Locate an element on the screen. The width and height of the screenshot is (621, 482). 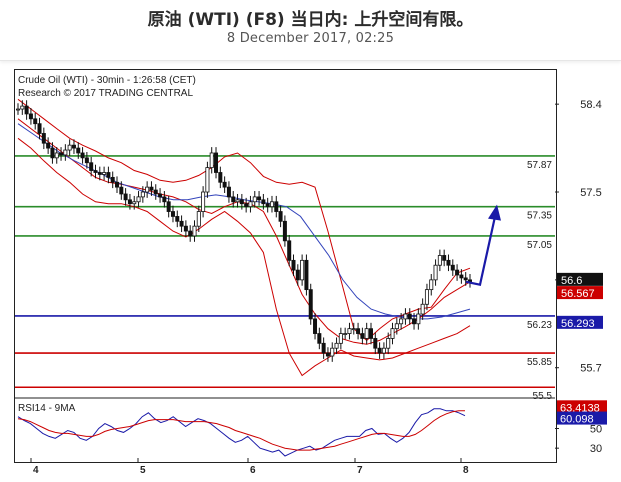
level-label: 57.05 is located at coordinates (539, 245).